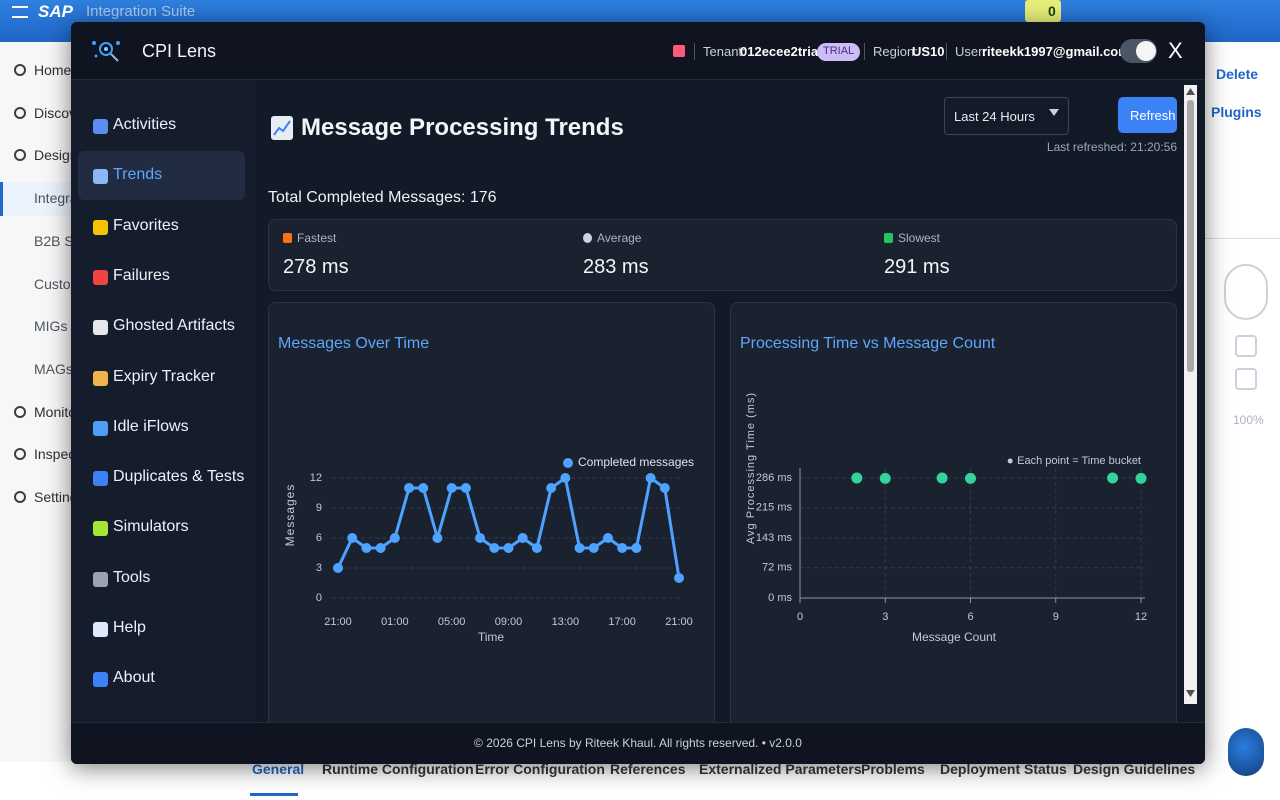  What do you see at coordinates (800, 617) in the screenshot?
I see `x-tick-label: 0` at bounding box center [800, 617].